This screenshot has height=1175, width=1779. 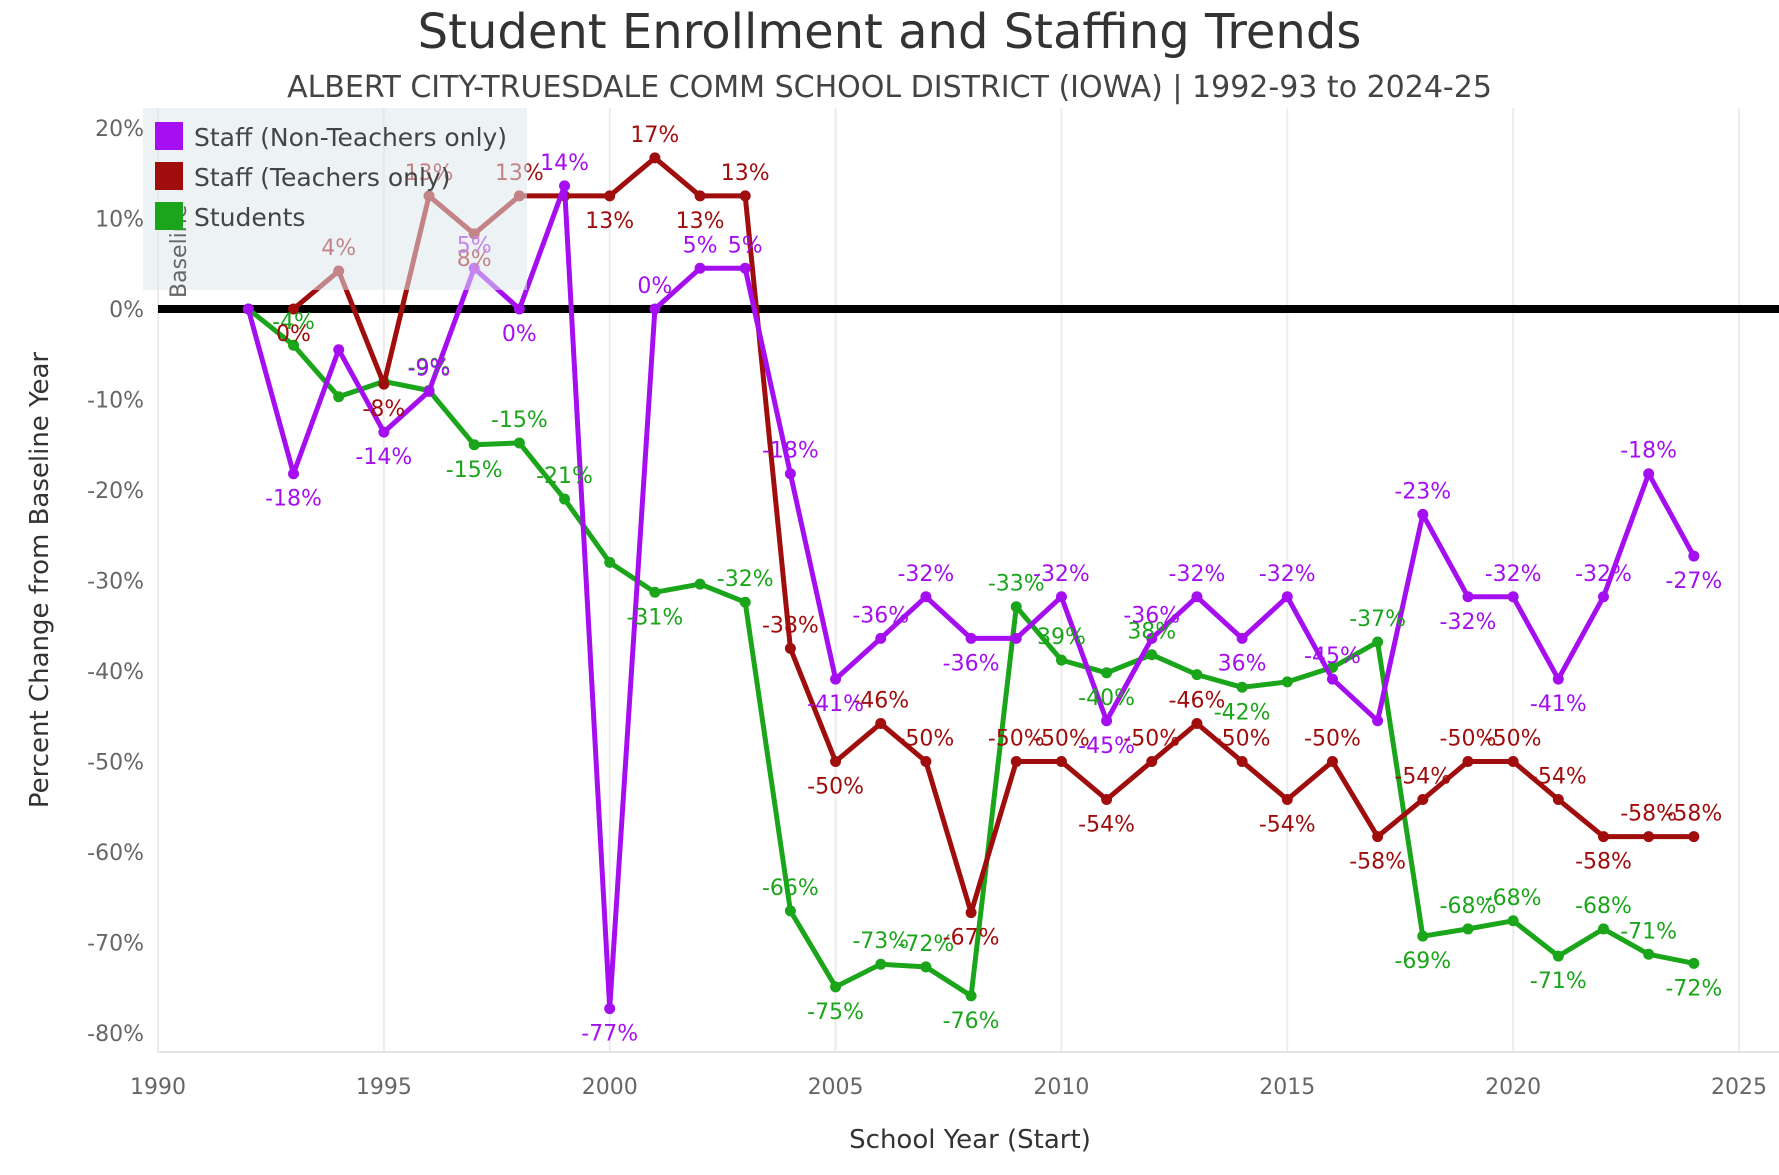 I want to click on data-point-staff-teachers-only-2012, so click(x=1152, y=761).